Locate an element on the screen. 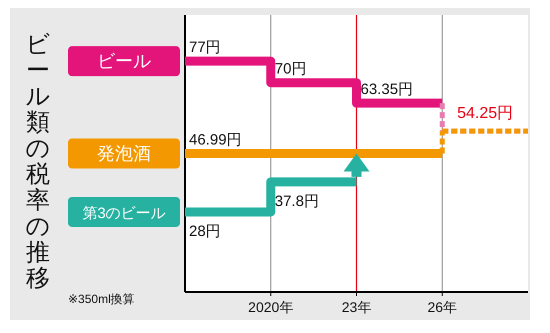 This screenshot has height=333, width=550. series-label: 発泡酒 is located at coordinates (124, 154).